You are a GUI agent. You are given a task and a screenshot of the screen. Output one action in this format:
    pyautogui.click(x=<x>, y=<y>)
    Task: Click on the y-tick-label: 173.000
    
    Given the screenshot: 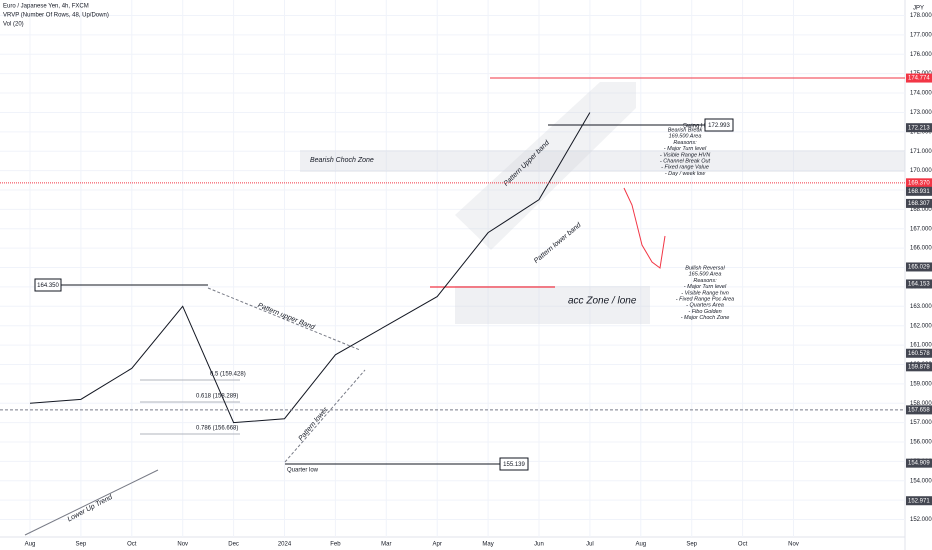 What is the action you would take?
    pyautogui.click(x=921, y=113)
    